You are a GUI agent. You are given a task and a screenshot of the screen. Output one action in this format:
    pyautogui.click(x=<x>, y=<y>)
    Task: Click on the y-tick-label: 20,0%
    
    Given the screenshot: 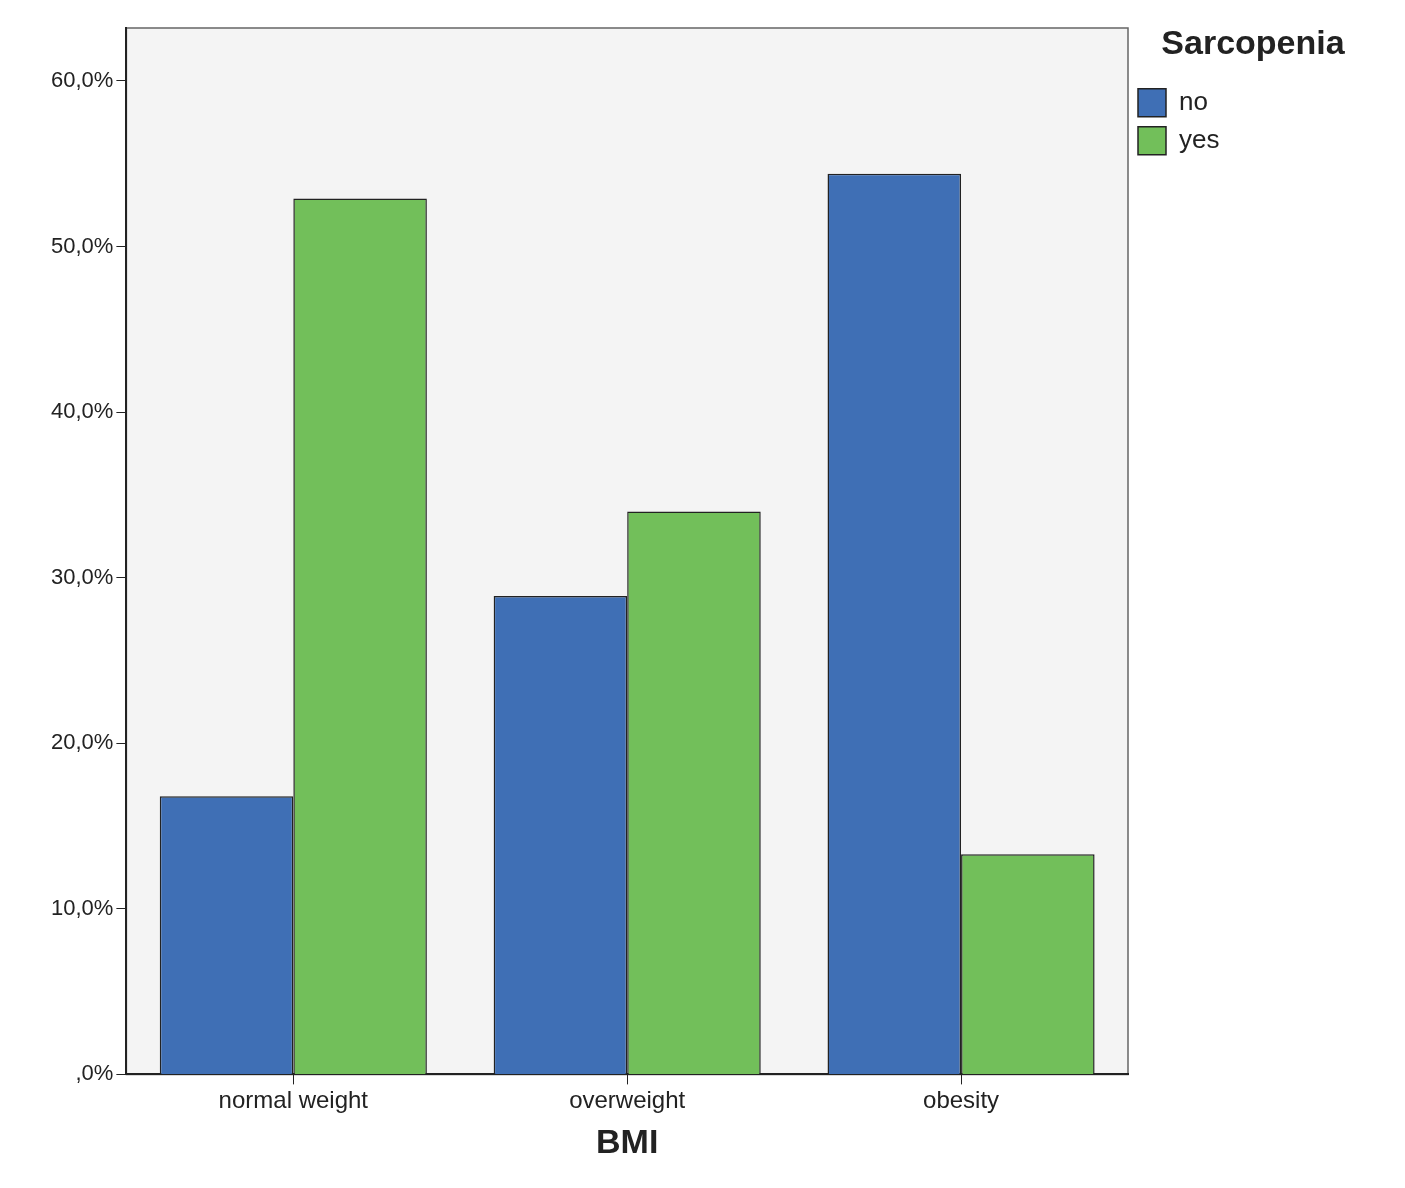 What is the action you would take?
    pyautogui.click(x=82, y=742)
    